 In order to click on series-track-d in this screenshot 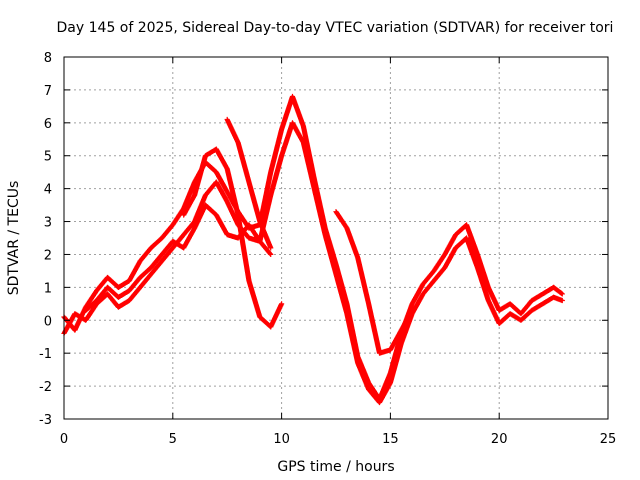, I will do `click(249, 183)`.